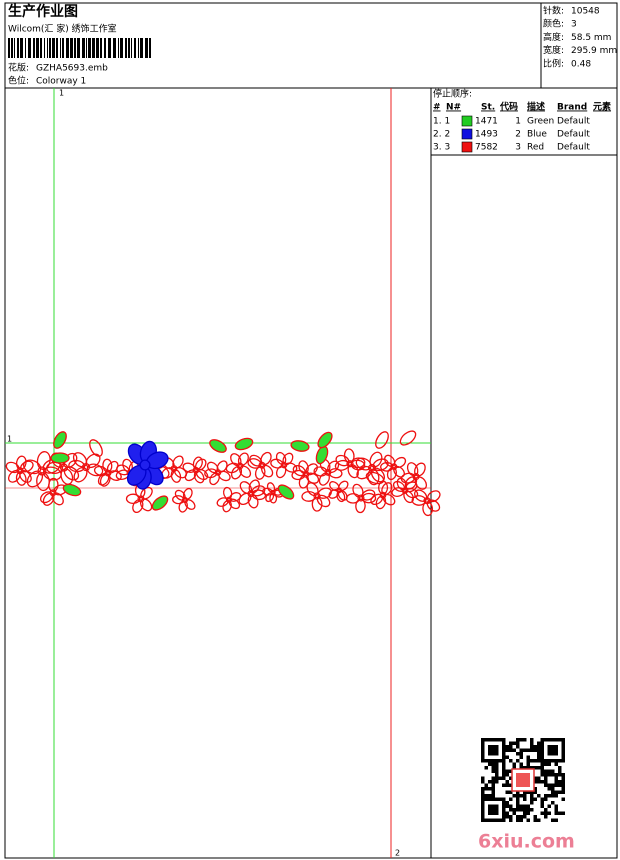  Describe the element at coordinates (437, 108) in the screenshot. I see `column-header: #` at that location.